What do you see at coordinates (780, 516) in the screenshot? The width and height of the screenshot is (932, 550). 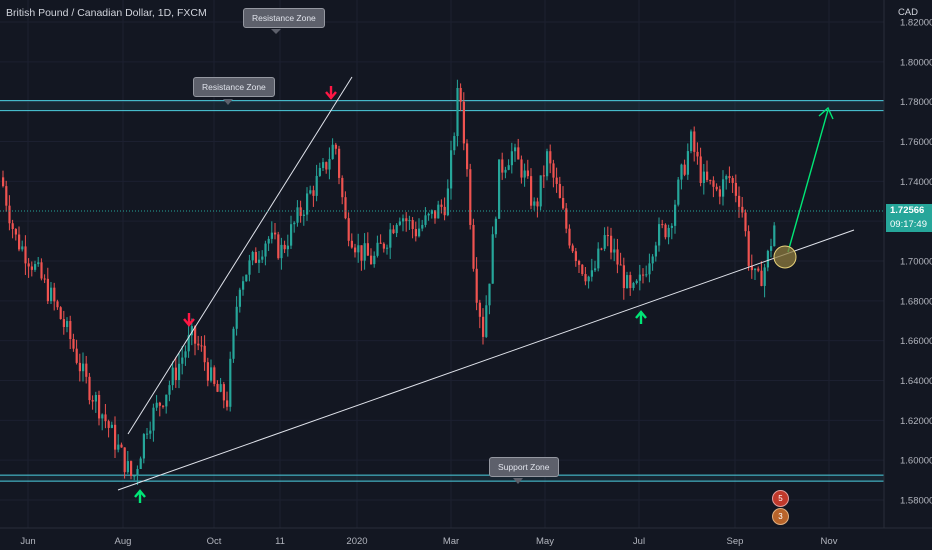 I see `event-badge-3: 3` at bounding box center [780, 516].